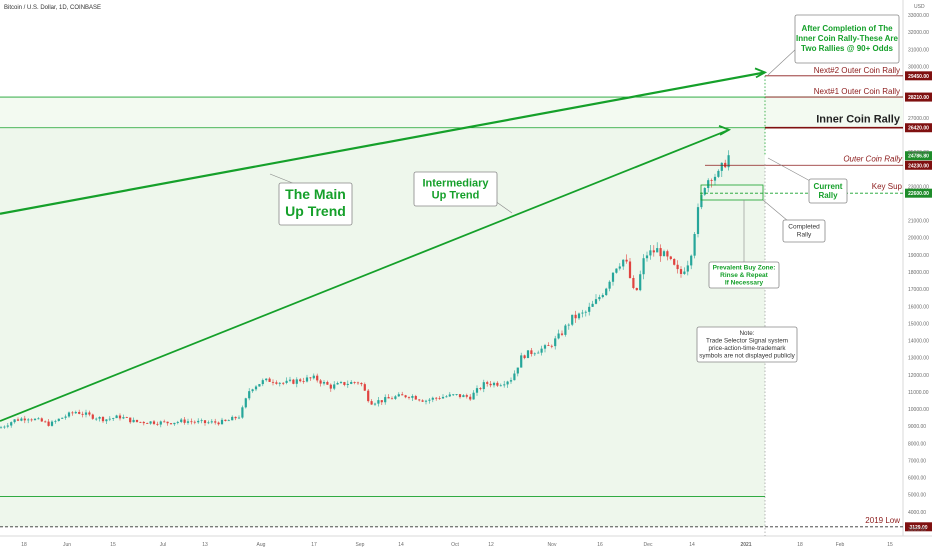 The width and height of the screenshot is (932, 550). What do you see at coordinates (847, 28) in the screenshot?
I see `svg-text: After Completion of The` at bounding box center [847, 28].